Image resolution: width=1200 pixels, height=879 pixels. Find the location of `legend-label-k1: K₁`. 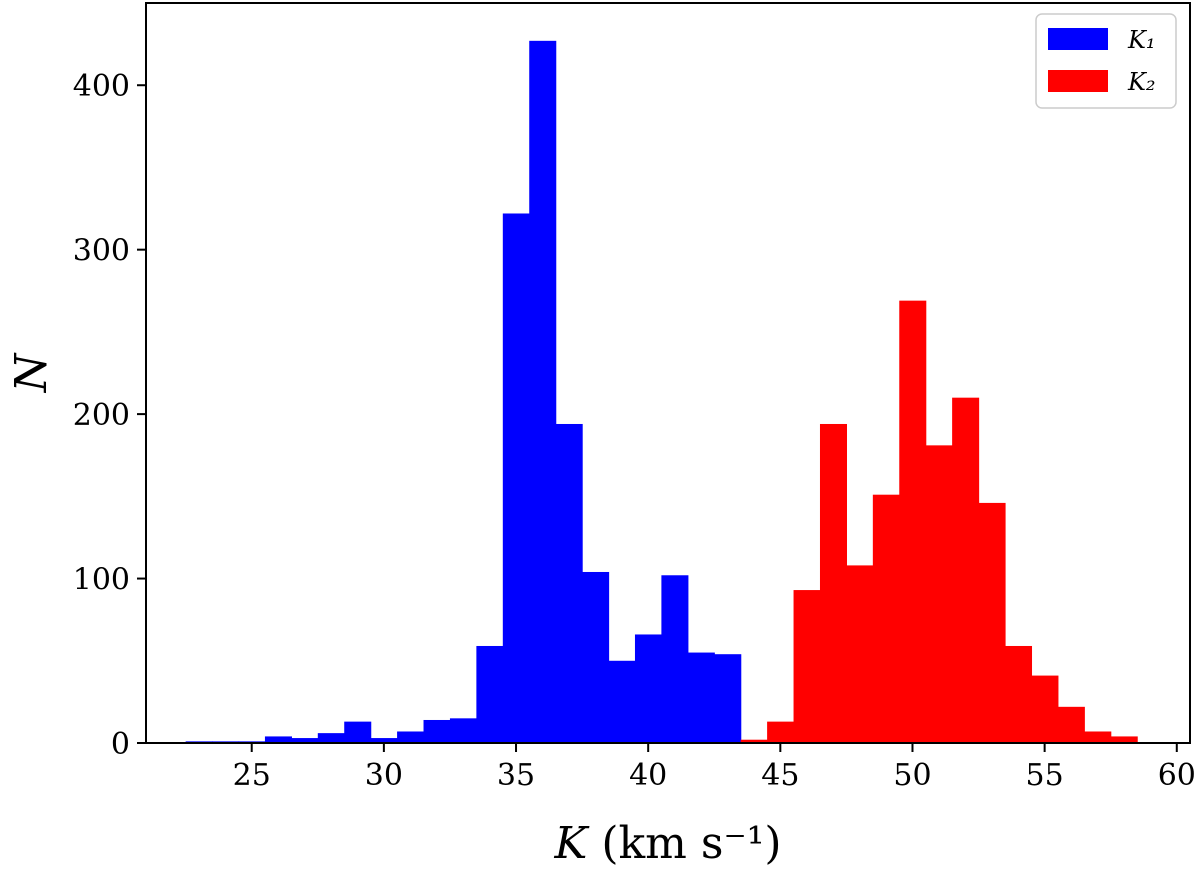

legend-label-k1: K₁ is located at coordinates (1141, 40).